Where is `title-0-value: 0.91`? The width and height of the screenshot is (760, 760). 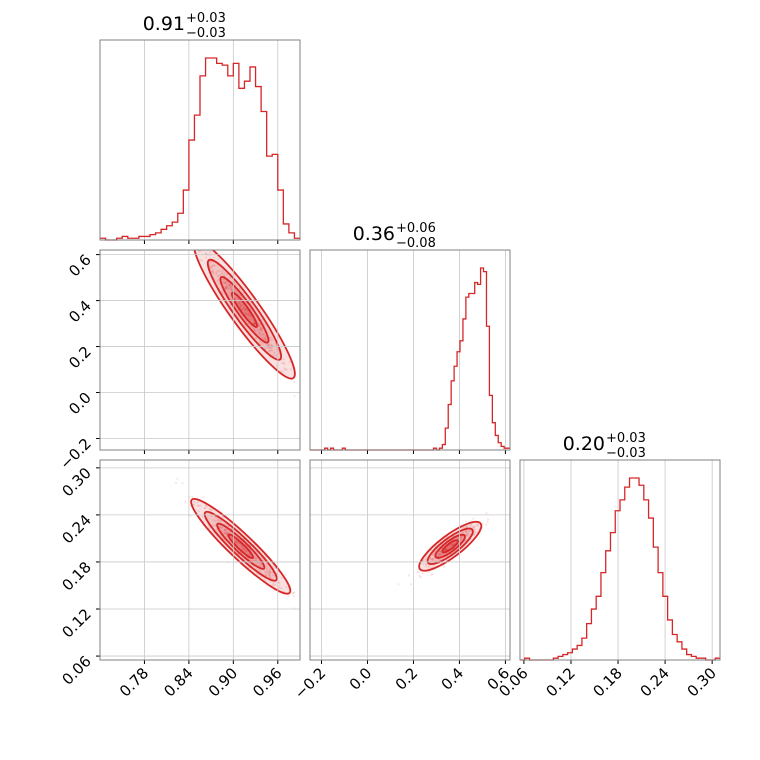
title-0-value: 0.91 is located at coordinates (164, 24).